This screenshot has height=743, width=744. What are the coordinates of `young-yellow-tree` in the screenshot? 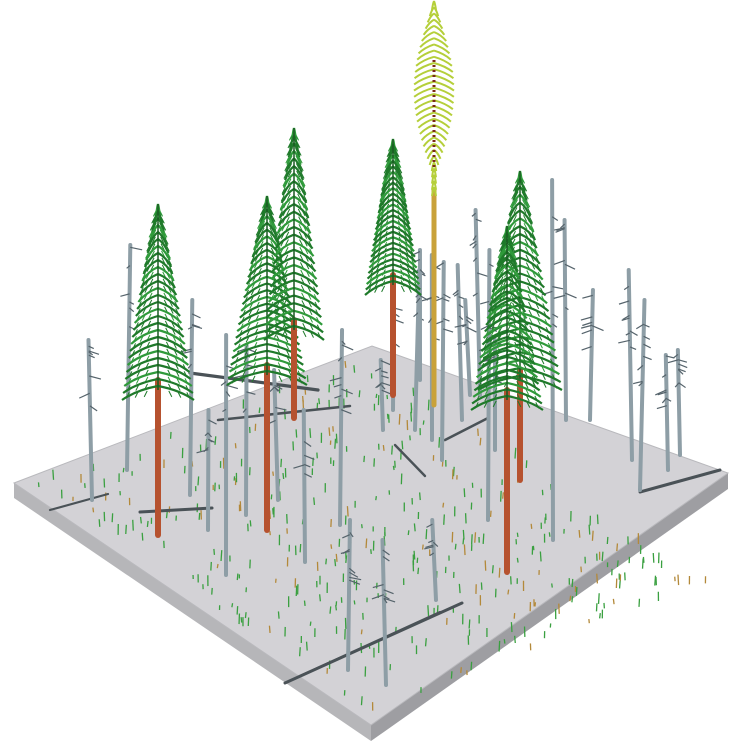 It's located at (434, 204).